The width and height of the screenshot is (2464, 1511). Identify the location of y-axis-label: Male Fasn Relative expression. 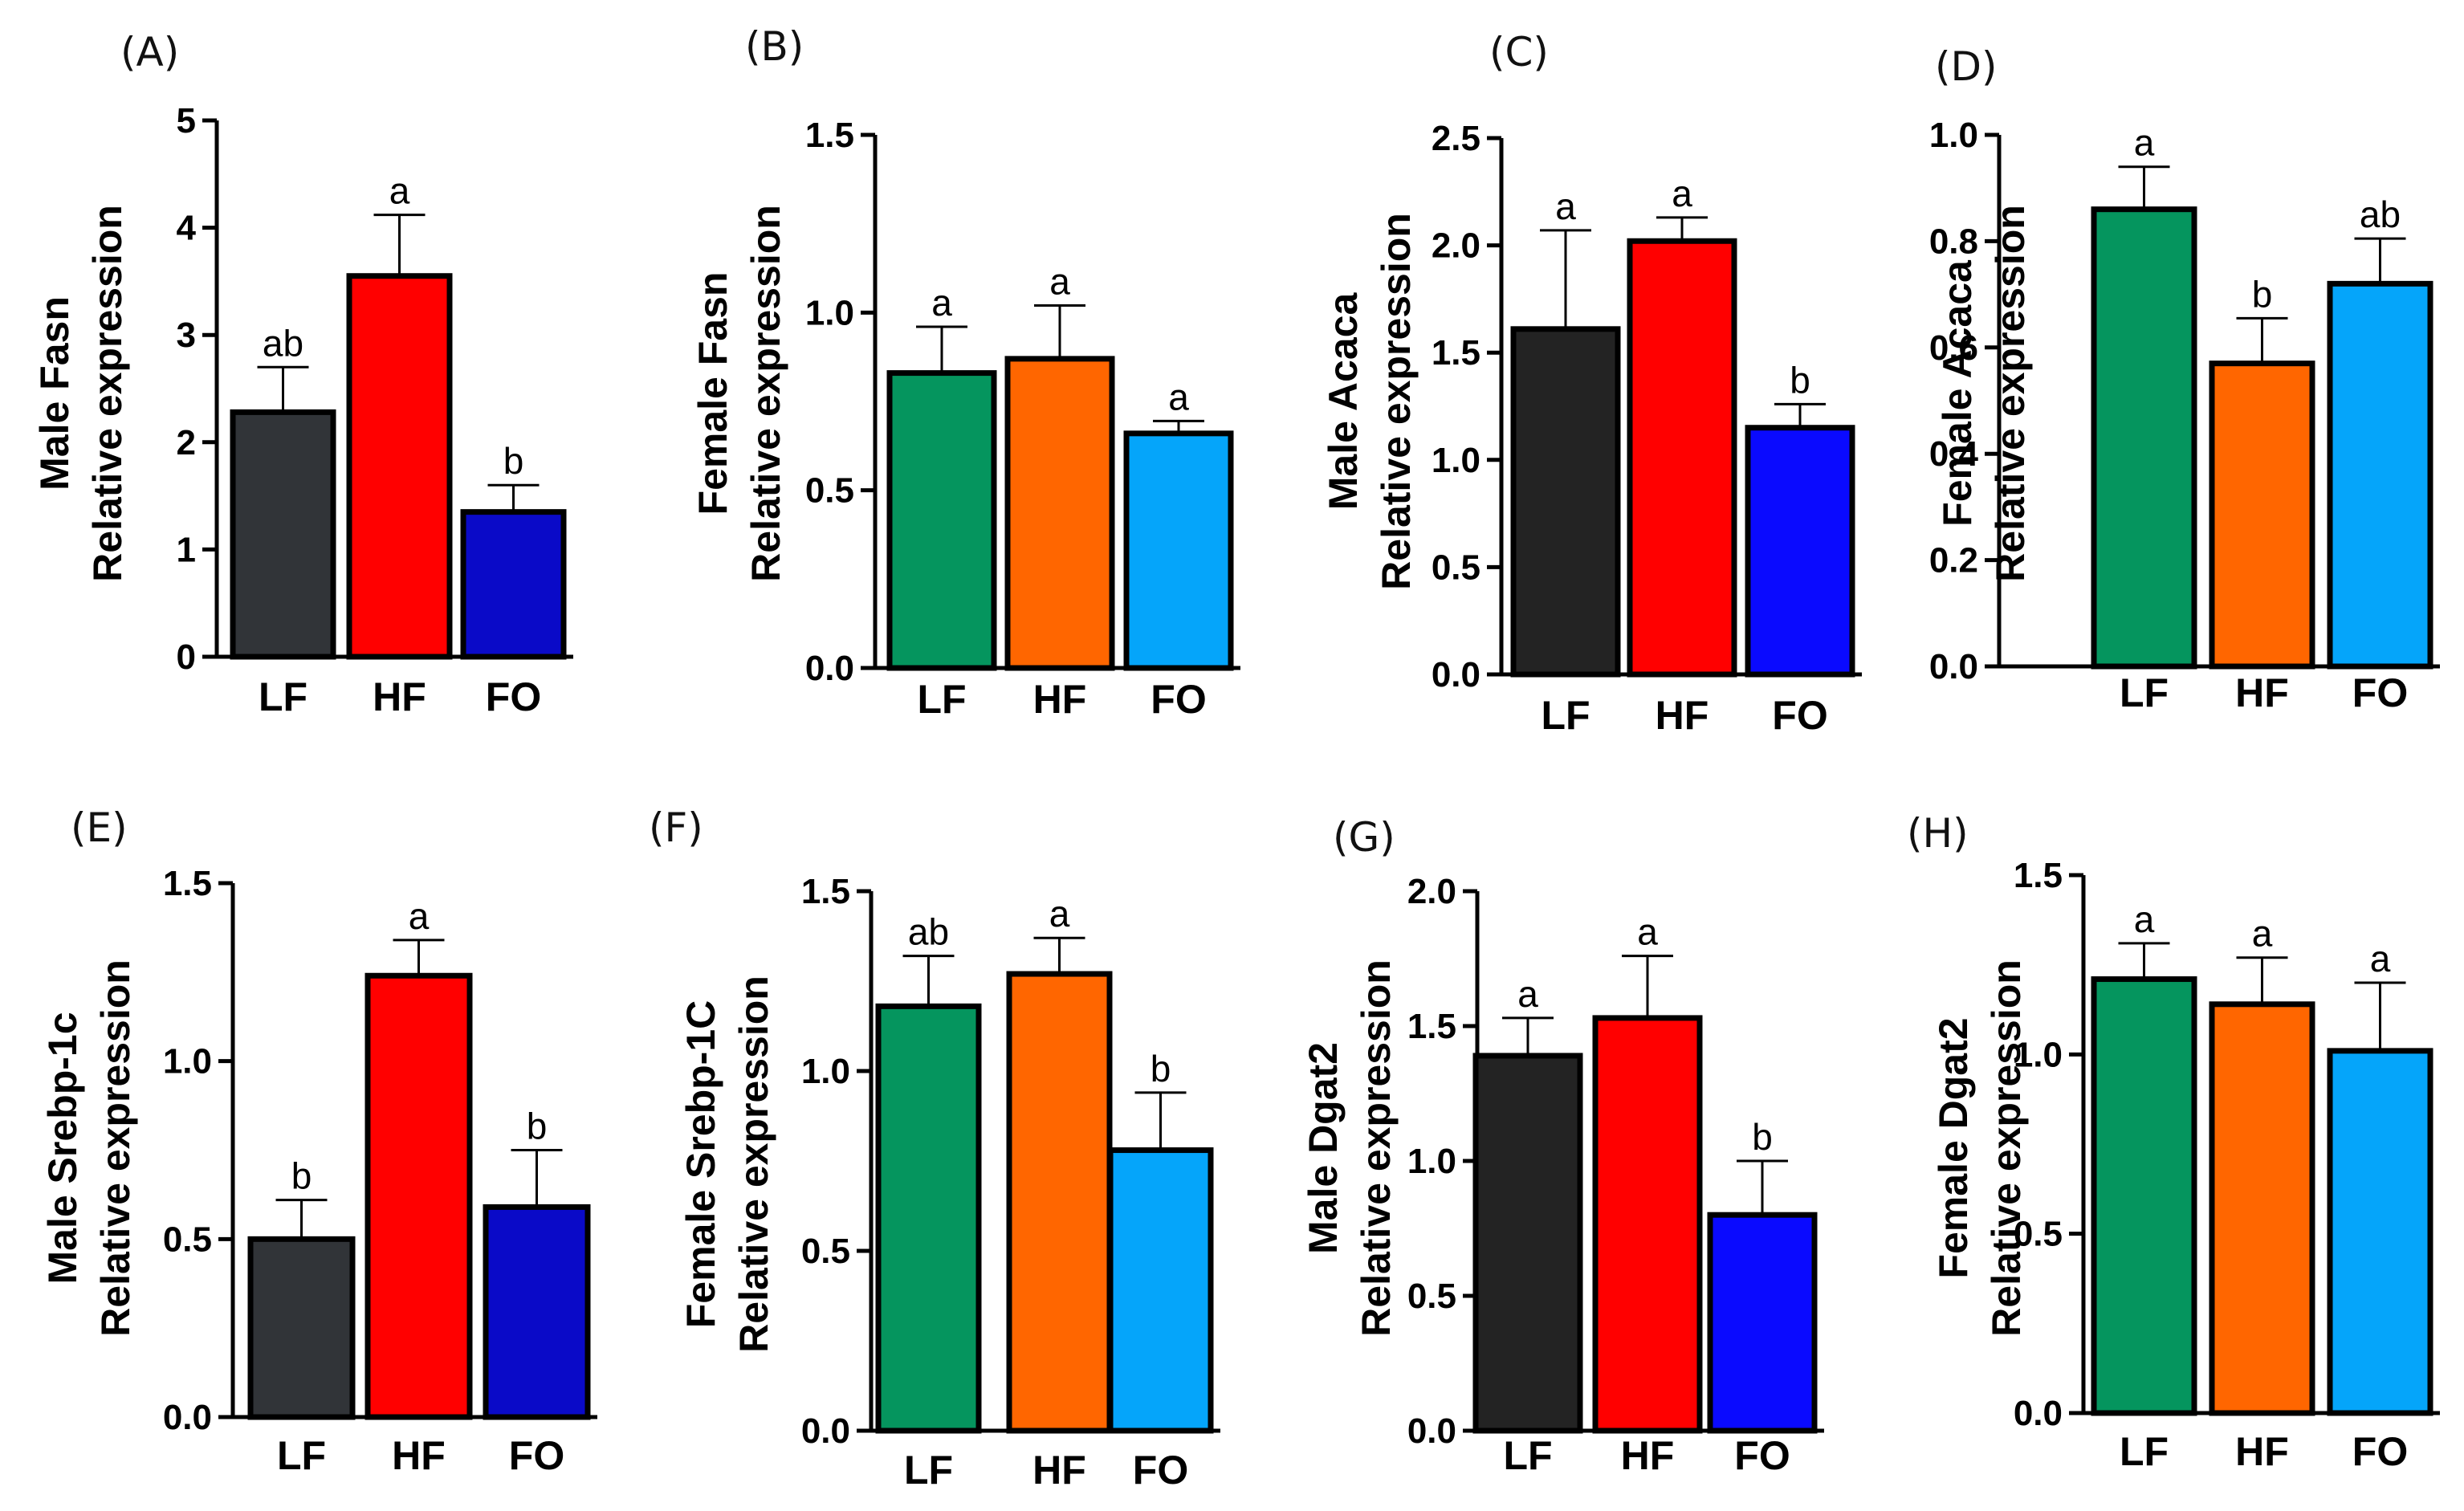
(81, 393).